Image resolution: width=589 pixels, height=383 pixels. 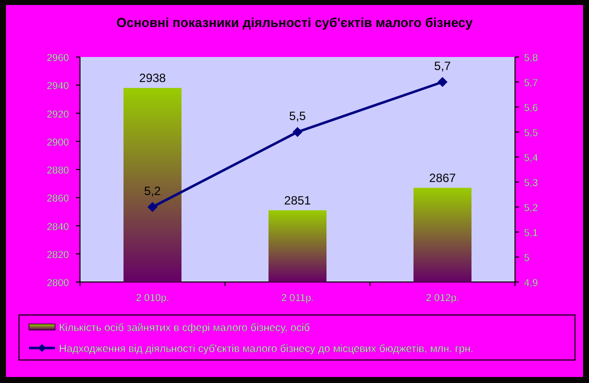 What do you see at coordinates (531, 233) in the screenshot?
I see `y2-tick-label: 5,1` at bounding box center [531, 233].